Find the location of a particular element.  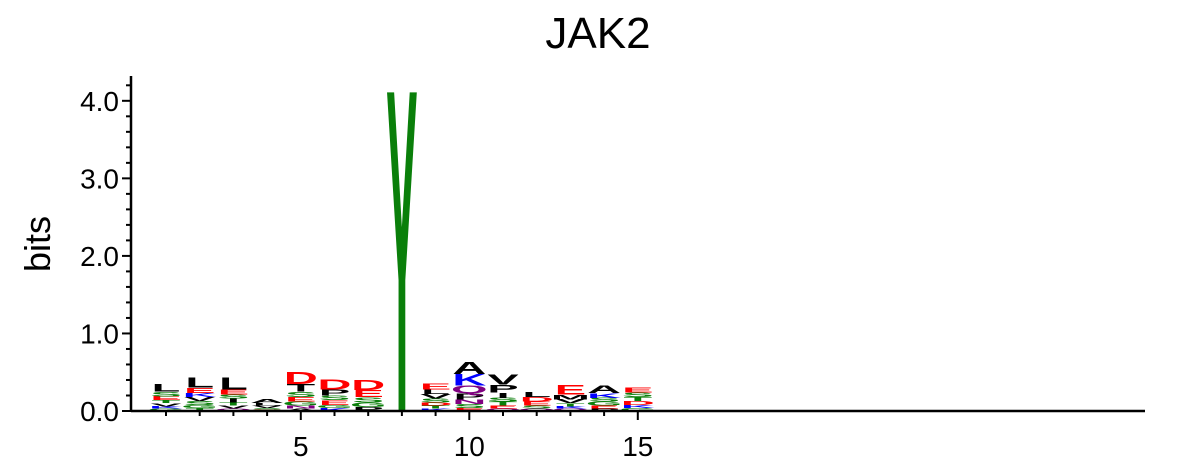

y-tick-label: 3.0 is located at coordinates (99, 178).